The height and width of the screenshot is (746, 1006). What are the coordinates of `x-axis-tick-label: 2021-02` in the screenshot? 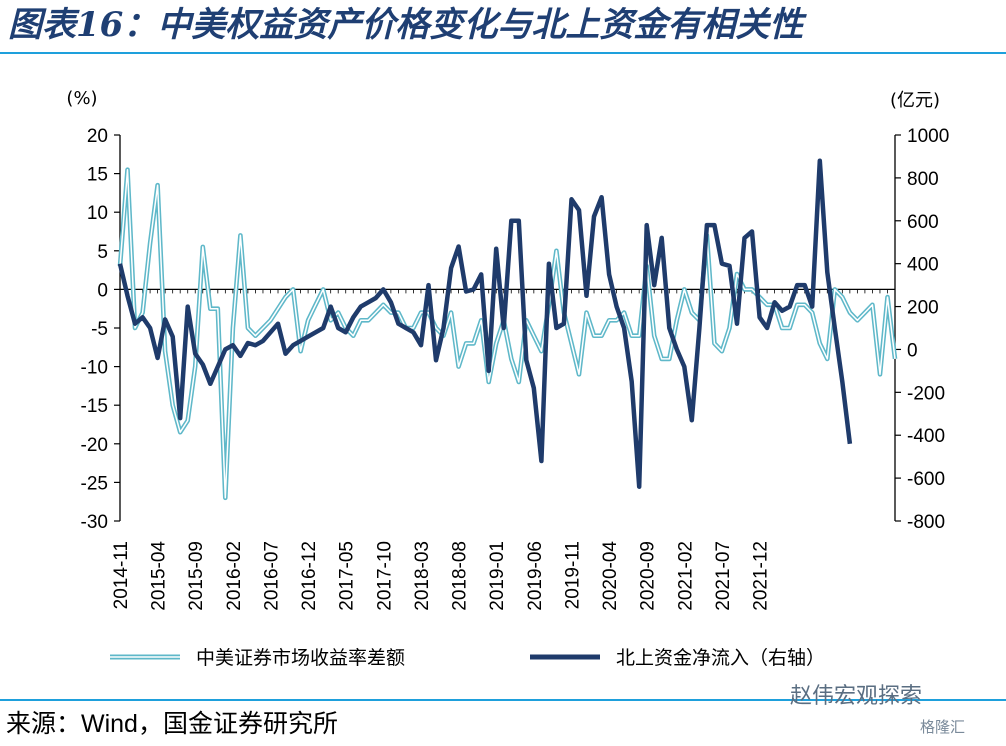 It's located at (685, 576).